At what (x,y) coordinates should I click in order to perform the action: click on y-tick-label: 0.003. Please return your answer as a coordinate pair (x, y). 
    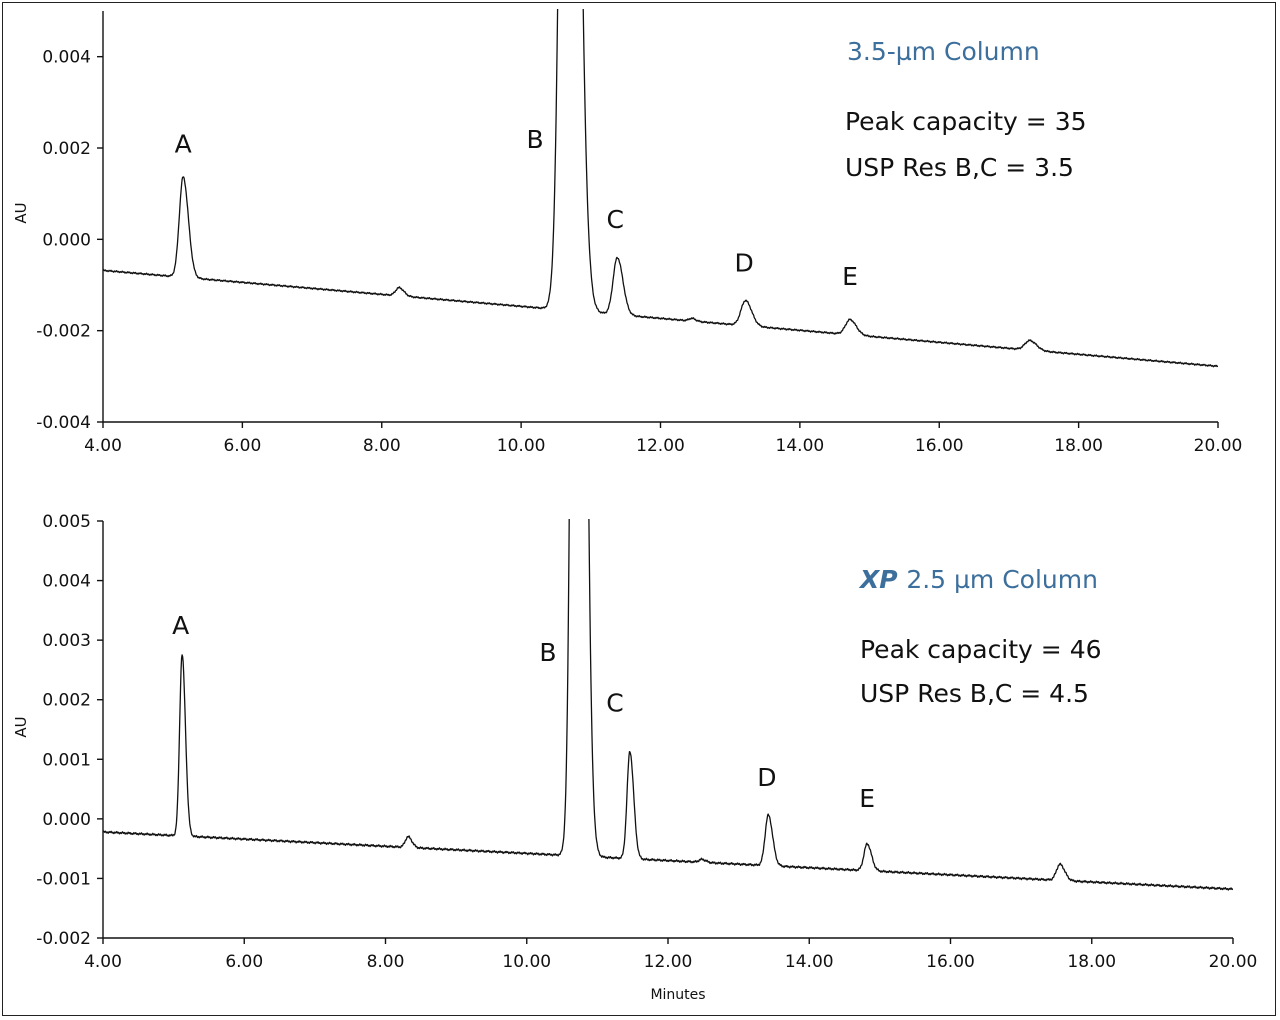
    Looking at the image, I should click on (66, 641).